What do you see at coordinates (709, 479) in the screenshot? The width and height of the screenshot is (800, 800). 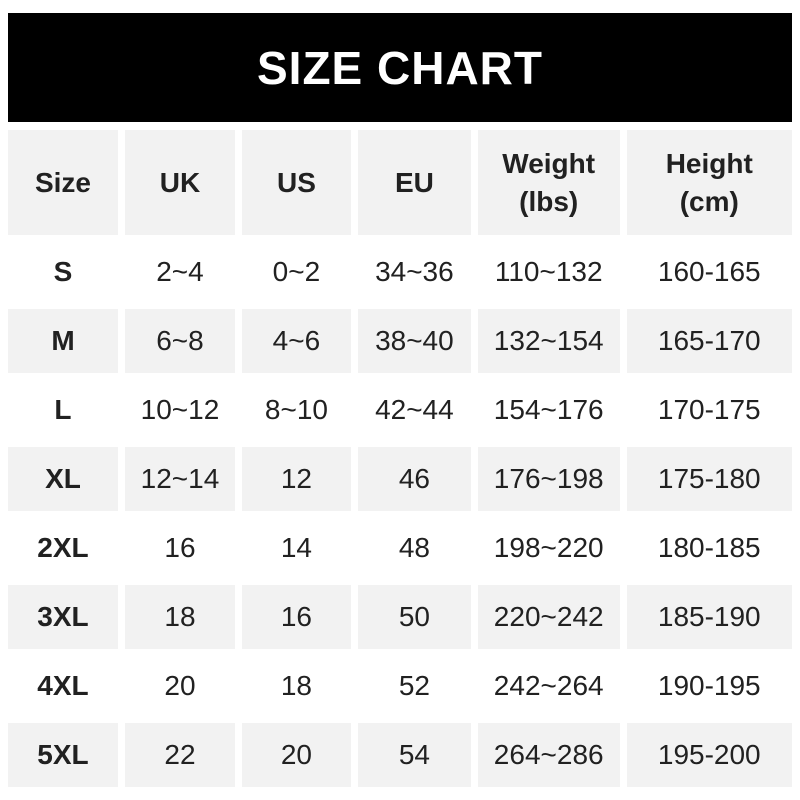 I see `cell-height: 175-180` at bounding box center [709, 479].